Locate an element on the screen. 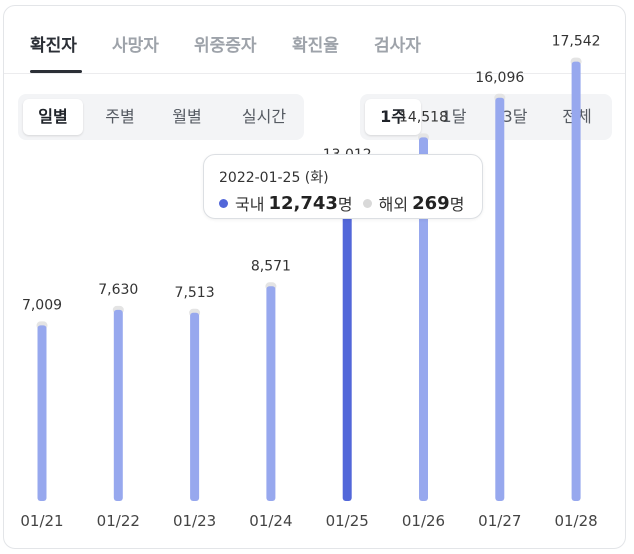 This screenshot has width=634, height=554. period-toggle: 일별 주별 월별 실시간 is located at coordinates (161, 117).